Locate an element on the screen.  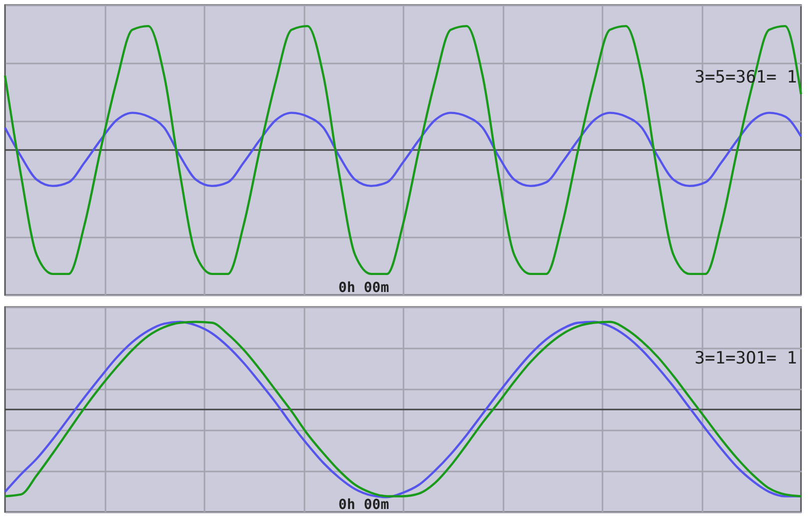
annotation: 3=1=3O1= 1 is located at coordinates (745, 358).